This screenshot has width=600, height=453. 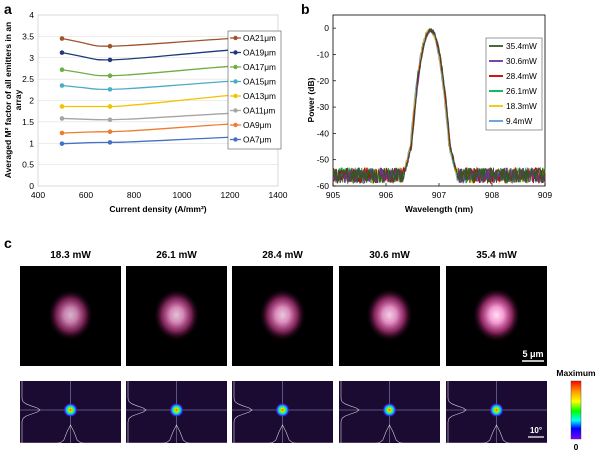 I want to click on beam-power-label: 18.3 mW, so click(x=70, y=255).